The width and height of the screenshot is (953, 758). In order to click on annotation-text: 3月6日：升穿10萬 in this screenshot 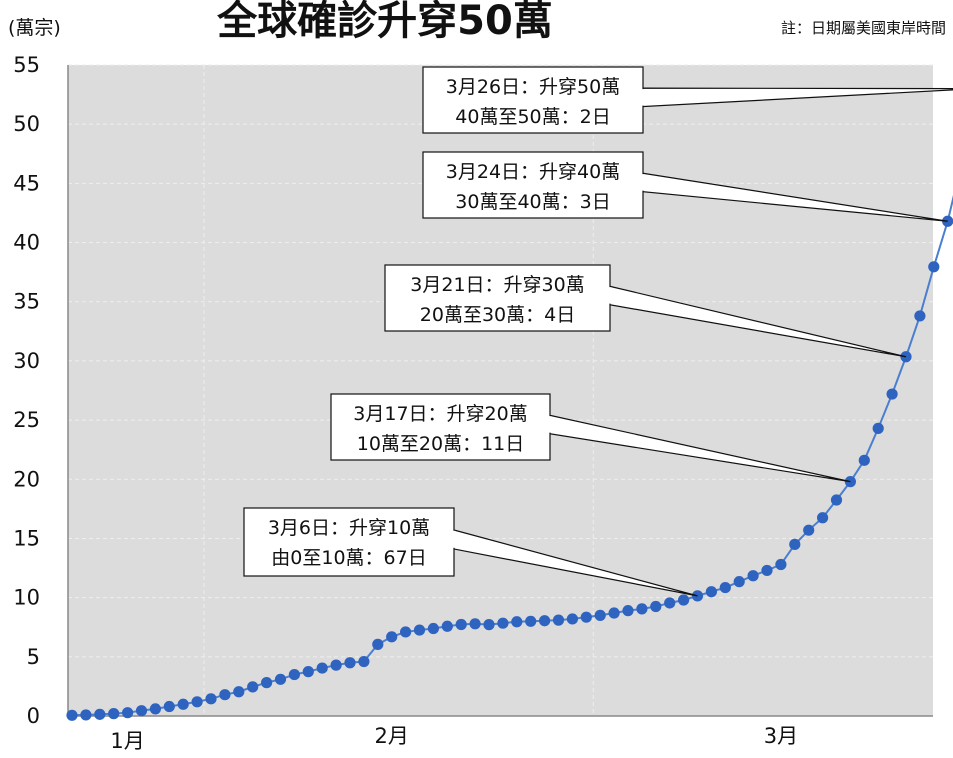, I will do `click(349, 528)`.